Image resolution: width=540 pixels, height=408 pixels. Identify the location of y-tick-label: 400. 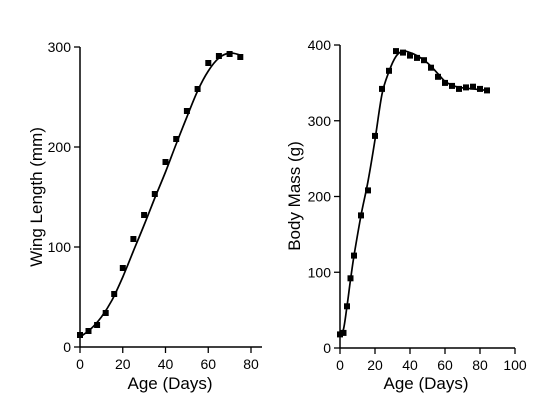
(320, 45).